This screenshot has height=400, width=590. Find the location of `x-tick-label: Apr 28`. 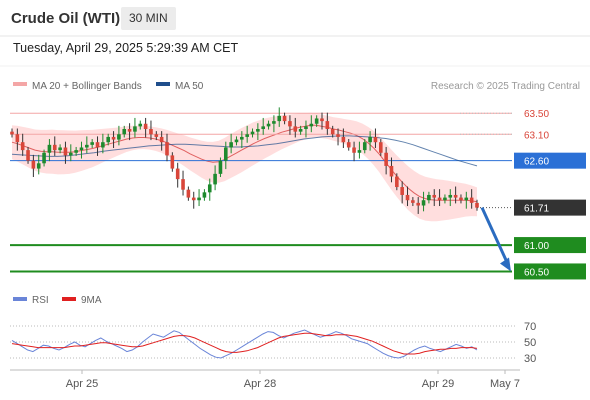

x-tick-label: Apr 28 is located at coordinates (260, 384).